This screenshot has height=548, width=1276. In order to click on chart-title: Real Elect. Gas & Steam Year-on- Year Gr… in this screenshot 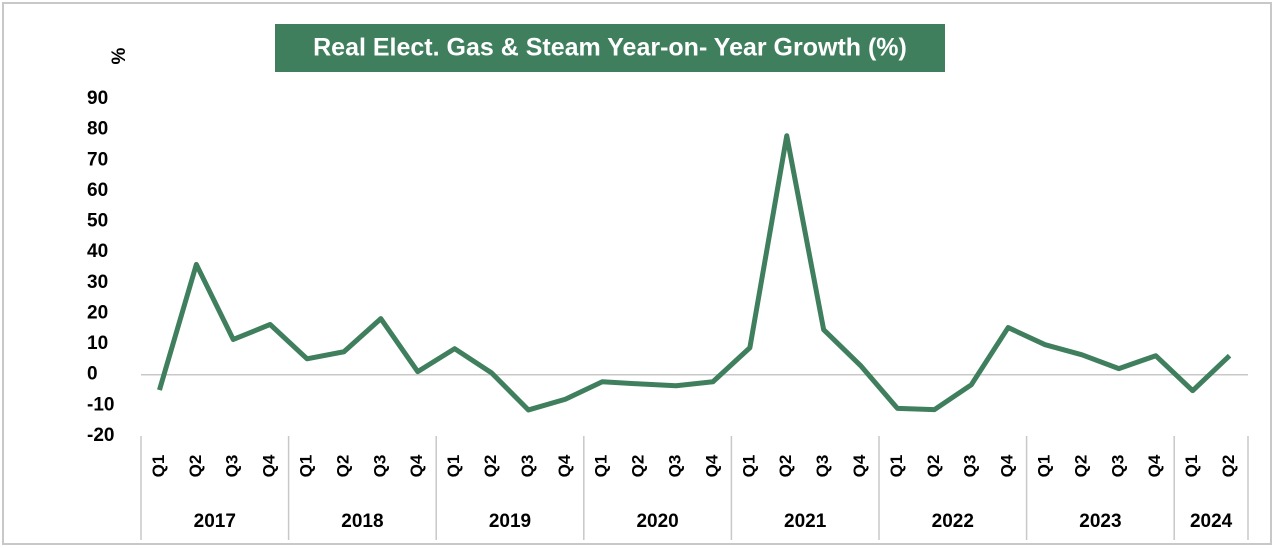, I will do `click(610, 48)`.